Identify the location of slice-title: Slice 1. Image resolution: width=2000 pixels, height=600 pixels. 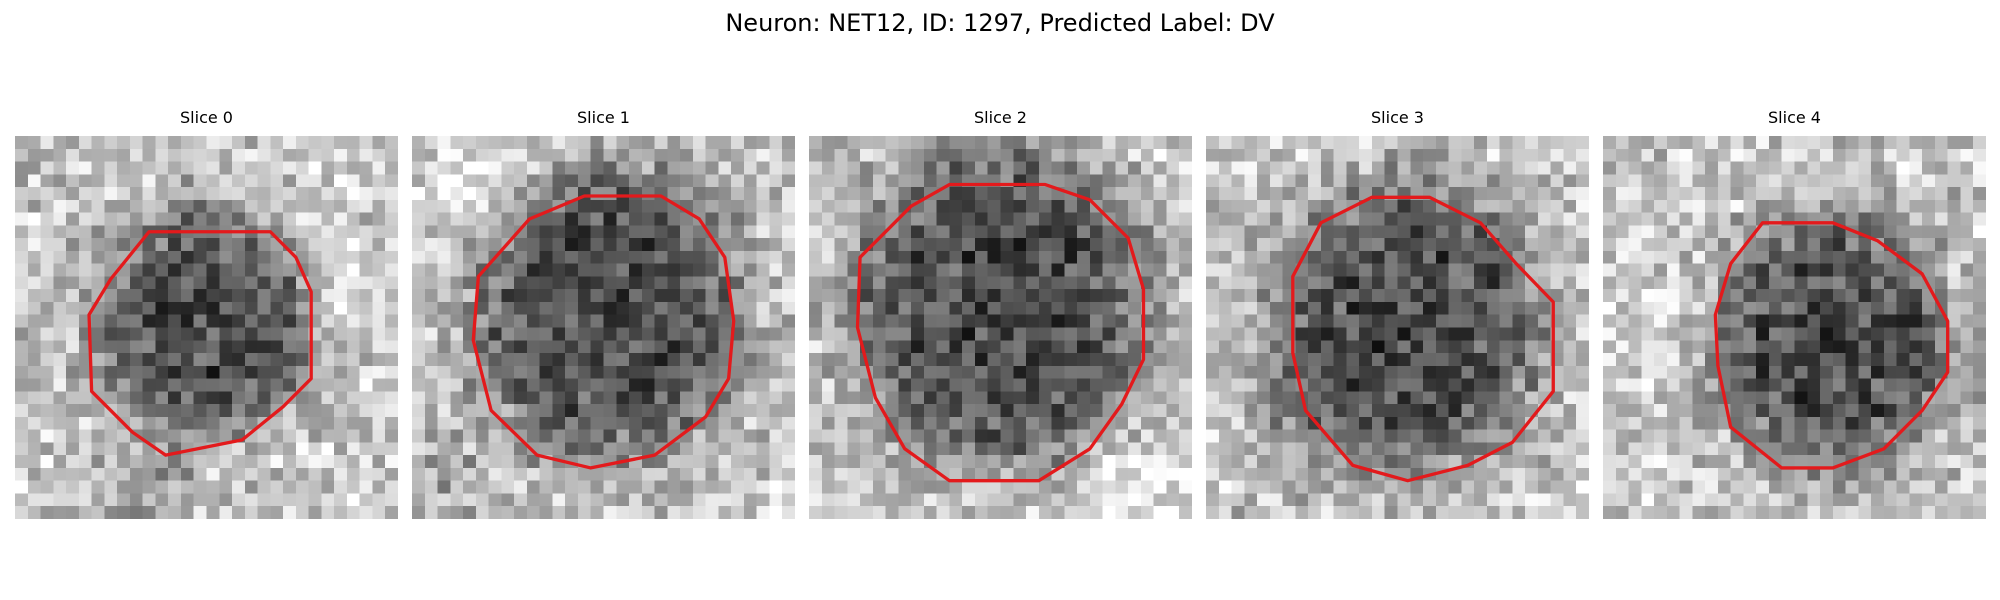
(603, 117).